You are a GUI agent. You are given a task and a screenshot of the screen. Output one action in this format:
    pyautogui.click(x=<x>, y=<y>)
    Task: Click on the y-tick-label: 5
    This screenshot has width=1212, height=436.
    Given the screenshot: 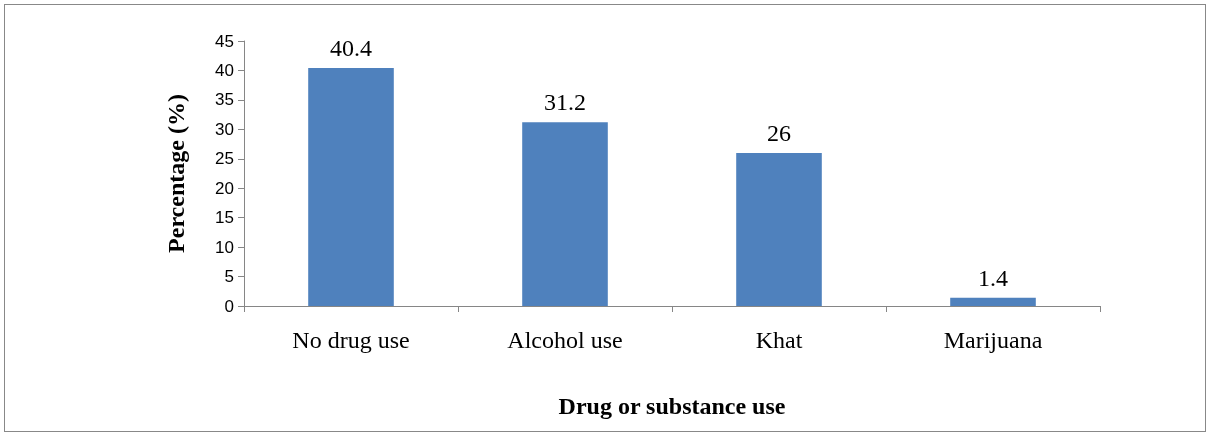 What is the action you would take?
    pyautogui.click(x=229, y=277)
    